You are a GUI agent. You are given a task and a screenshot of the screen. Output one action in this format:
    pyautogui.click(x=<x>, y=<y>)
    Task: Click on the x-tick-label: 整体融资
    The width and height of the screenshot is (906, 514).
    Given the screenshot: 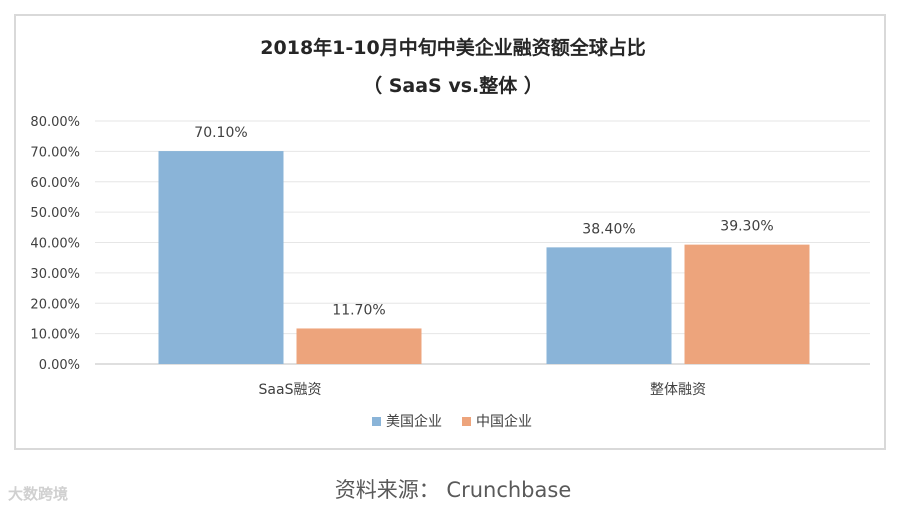 What is the action you would take?
    pyautogui.click(x=678, y=390)
    